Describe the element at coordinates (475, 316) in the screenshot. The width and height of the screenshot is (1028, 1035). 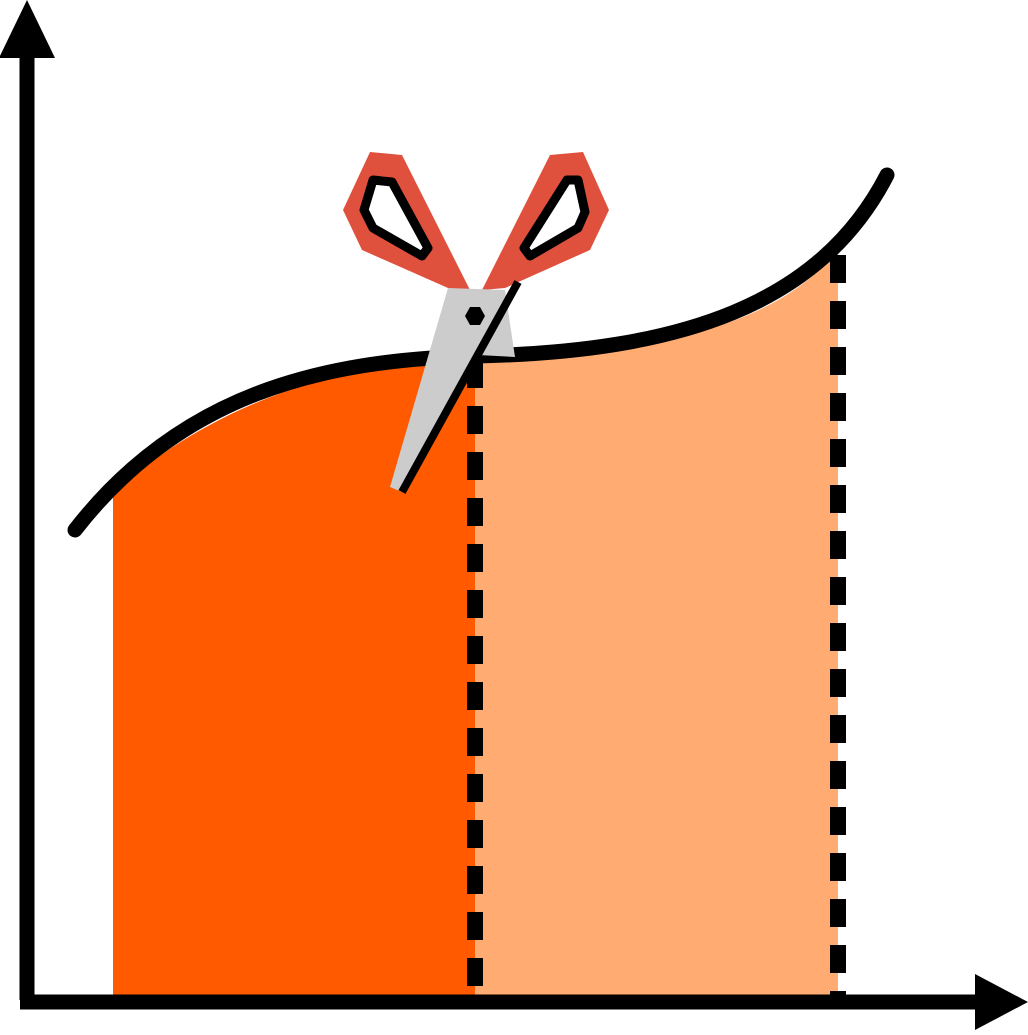
I see `scissors-pivot` at that location.